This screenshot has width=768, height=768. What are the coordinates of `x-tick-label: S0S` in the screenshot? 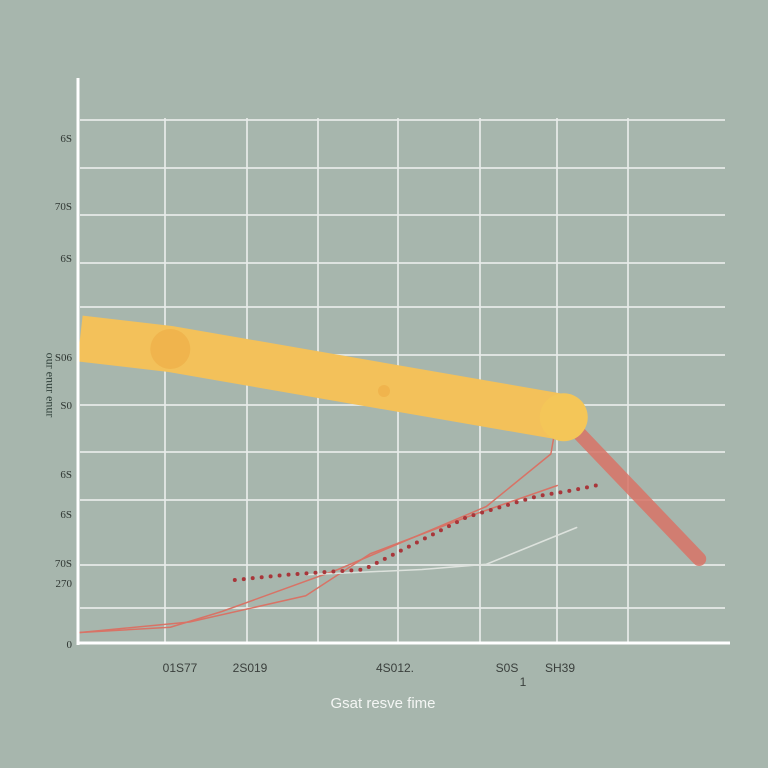 It's located at (507, 668).